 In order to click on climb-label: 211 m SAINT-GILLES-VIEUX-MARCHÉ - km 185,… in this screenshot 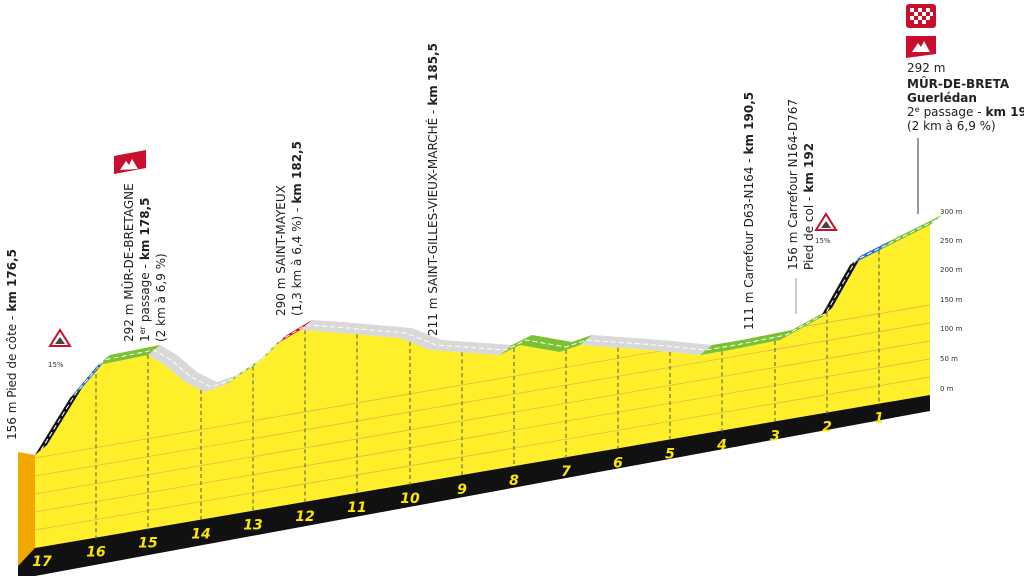, I will do `click(432, 189)`.